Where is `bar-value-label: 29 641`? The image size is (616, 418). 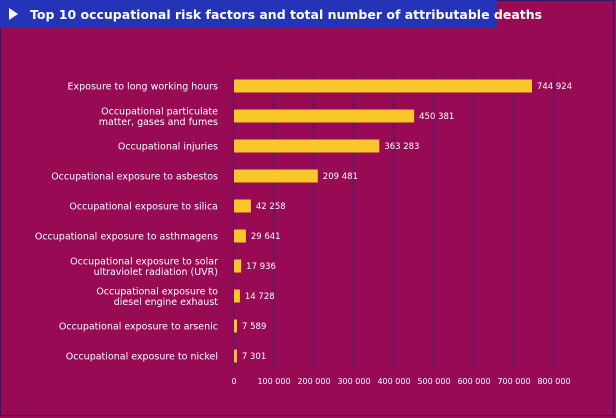 bar-value-label: 29 641 is located at coordinates (266, 237).